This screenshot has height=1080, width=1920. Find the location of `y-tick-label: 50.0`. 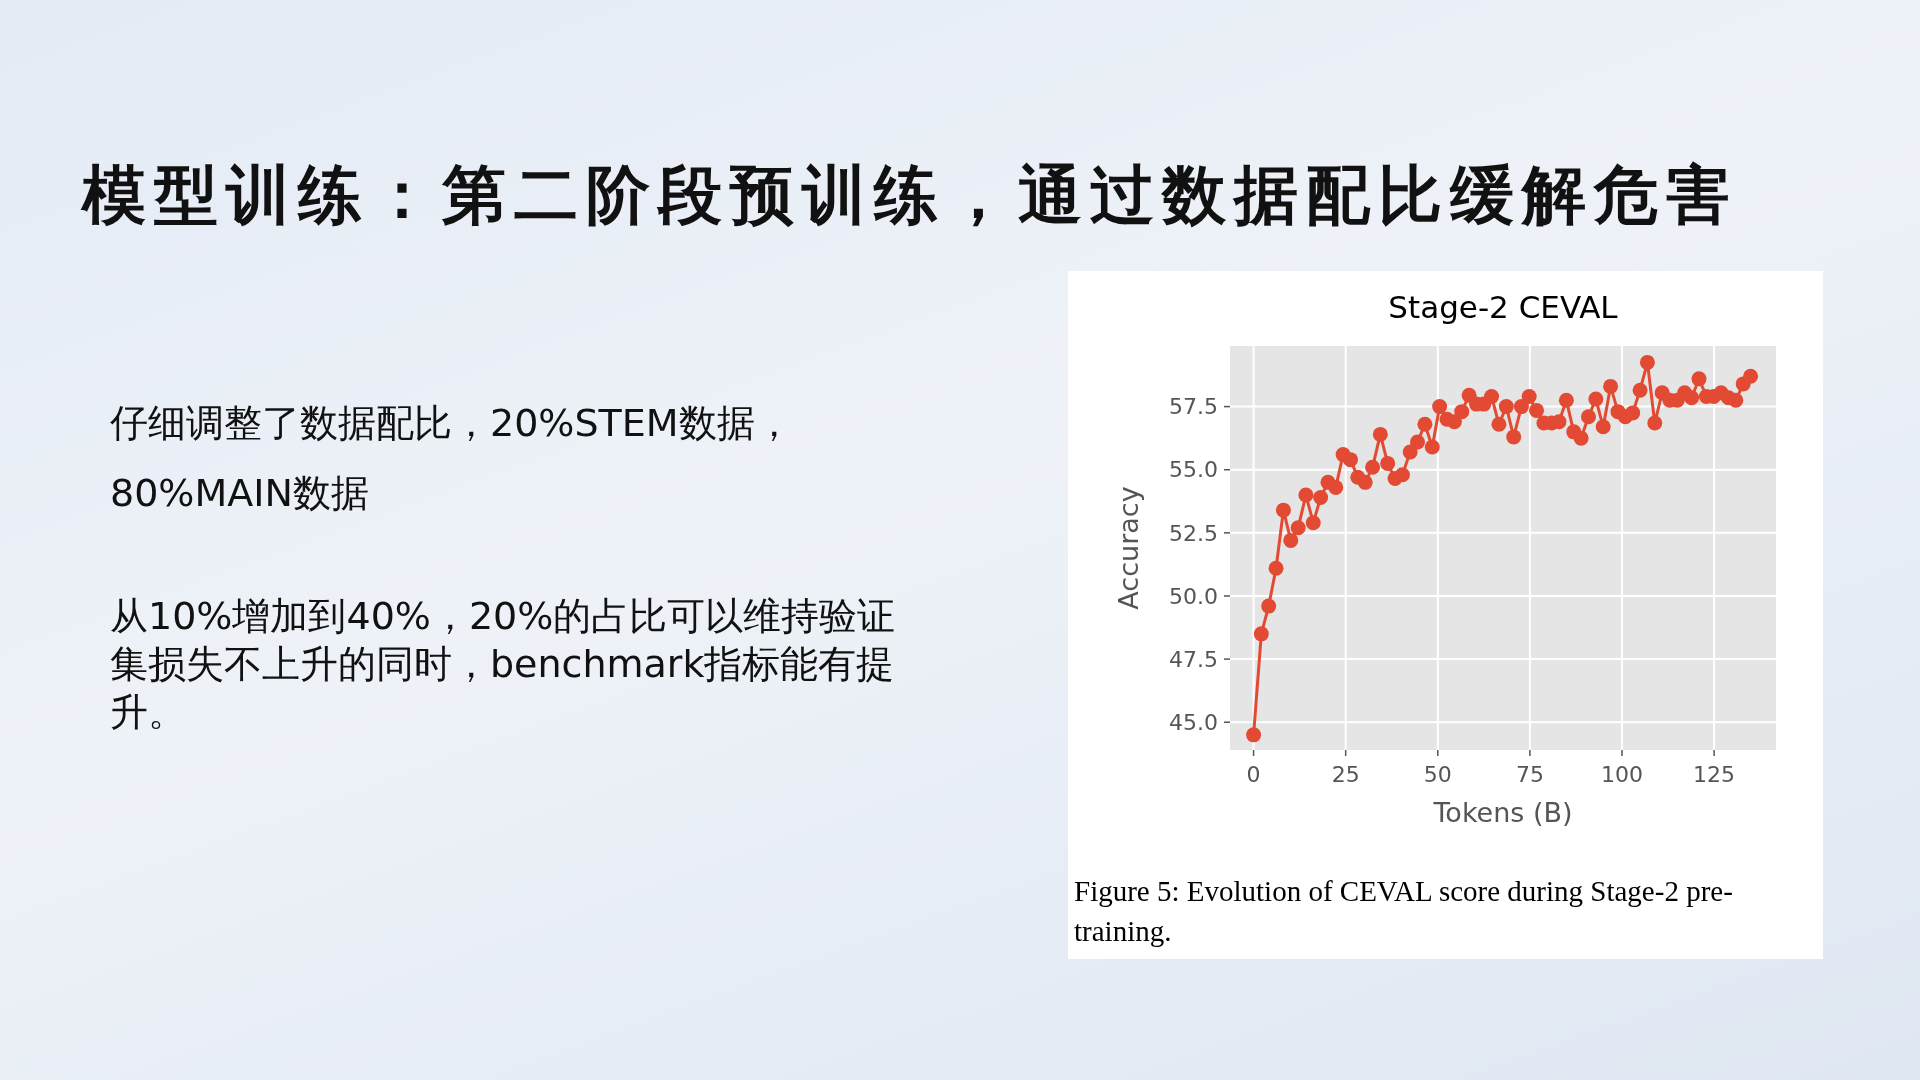

y-tick-label: 50.0 is located at coordinates (1193, 596).